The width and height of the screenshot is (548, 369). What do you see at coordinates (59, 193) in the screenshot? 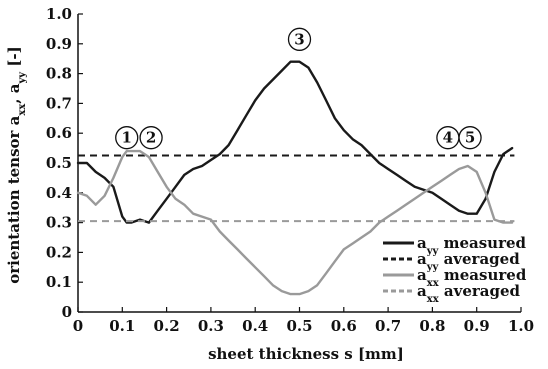
I see `y-tick-label: 0.4` at bounding box center [59, 193].